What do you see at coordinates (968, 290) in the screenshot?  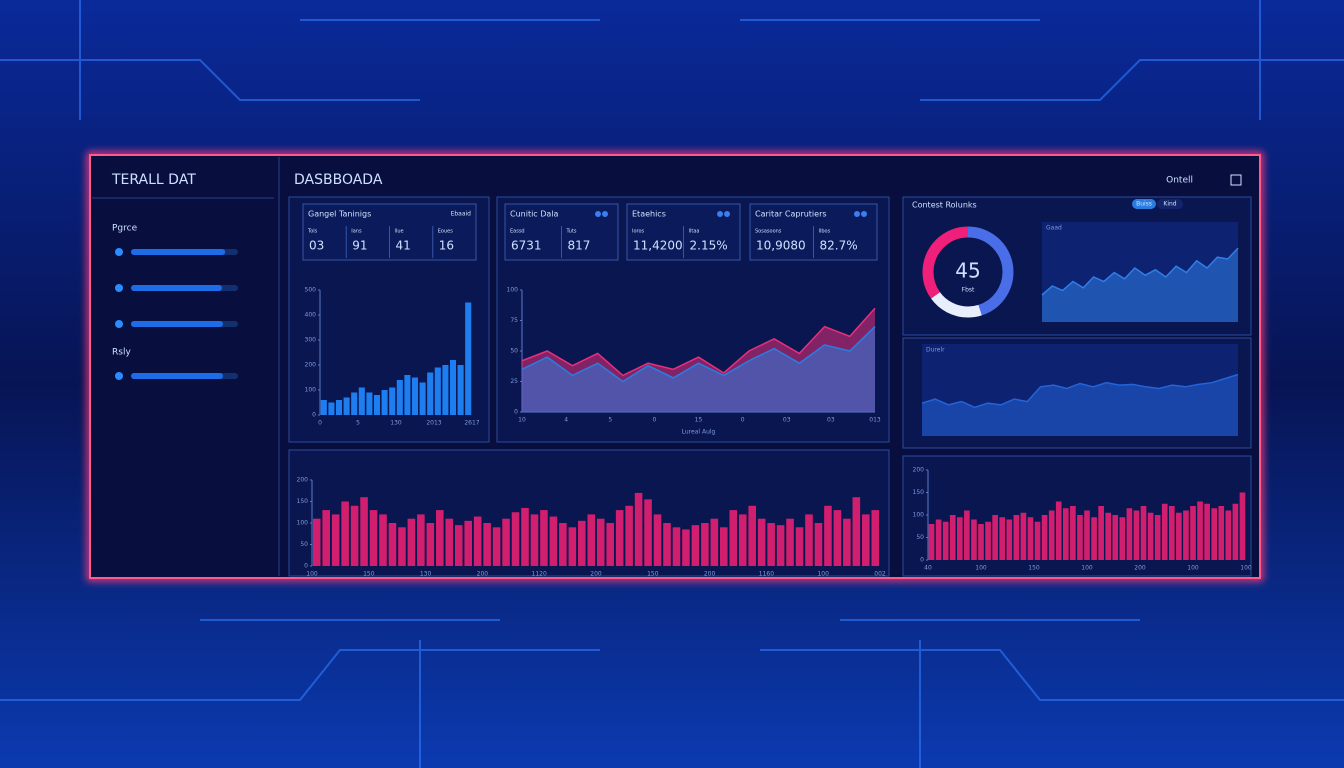 I see `gauge-label: Fbst` at bounding box center [968, 290].